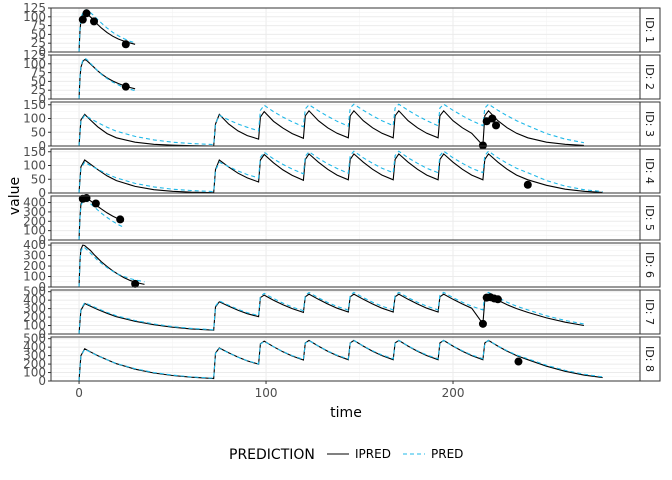  I want to click on strip-label: ID: 2, so click(649, 77).